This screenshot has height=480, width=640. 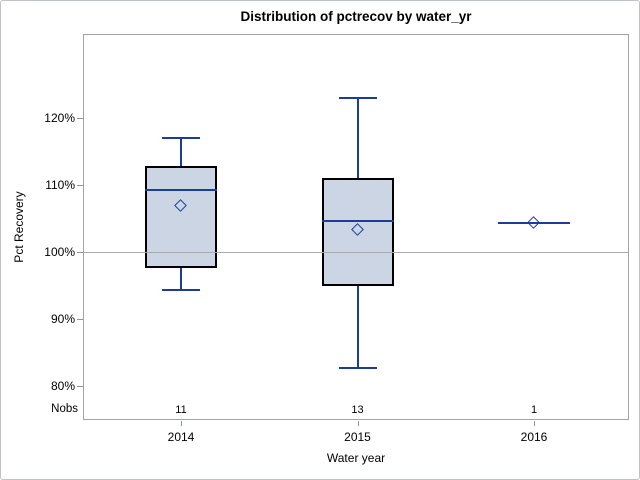 I want to click on y-tick-label: 90%, so click(x=62, y=319).